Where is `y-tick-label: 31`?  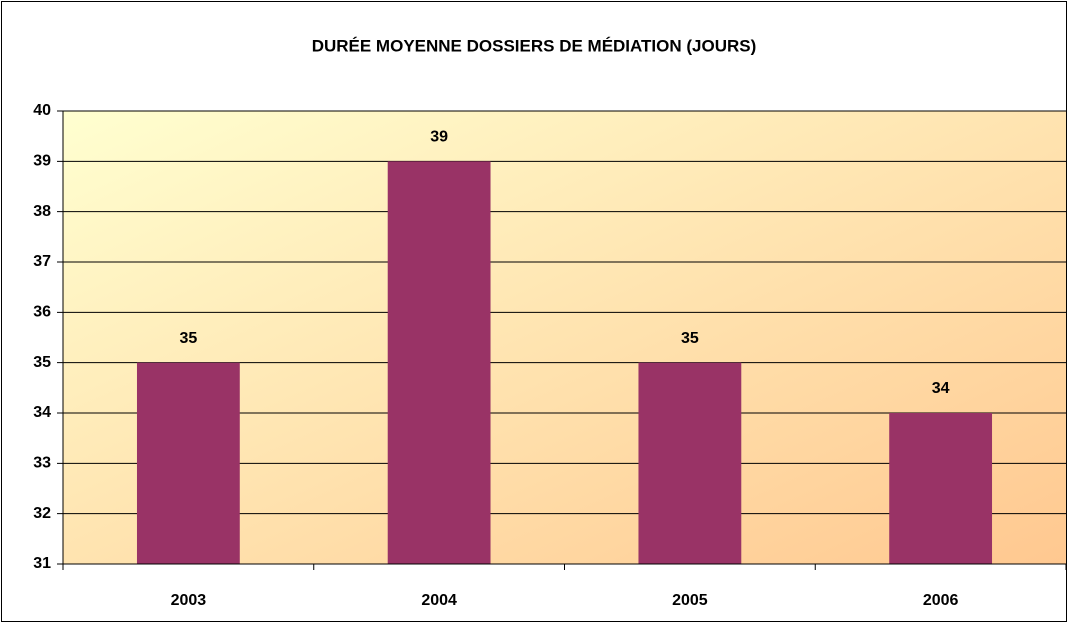 y-tick-label: 31 is located at coordinates (42, 563).